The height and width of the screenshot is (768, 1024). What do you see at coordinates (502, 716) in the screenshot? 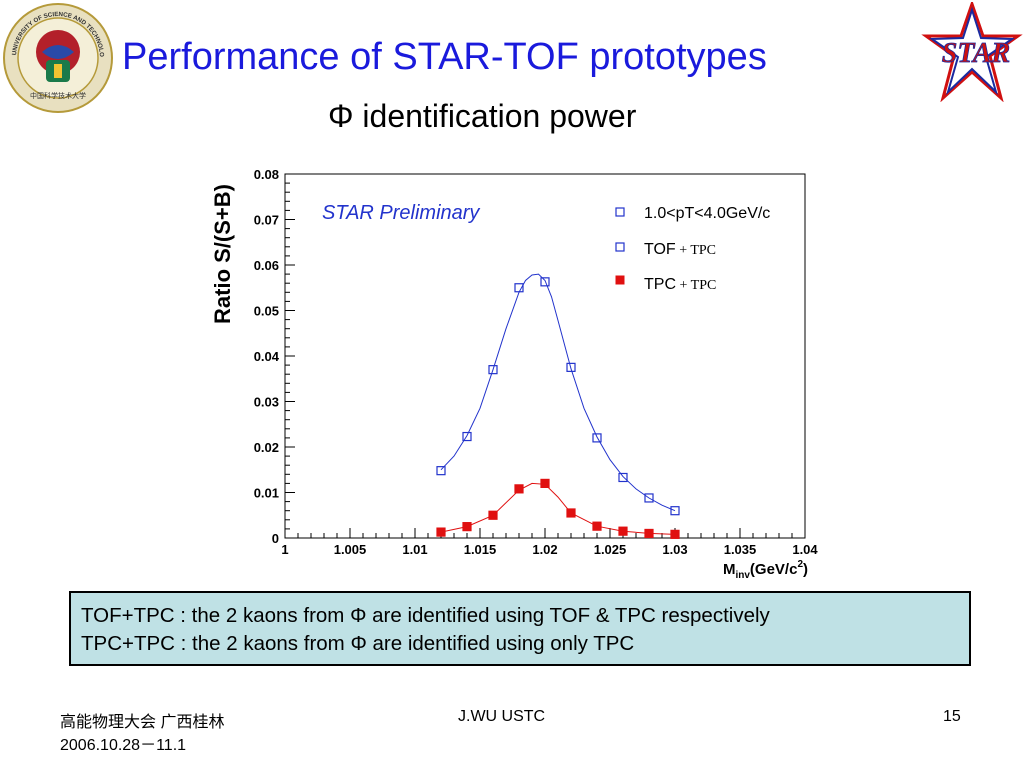
I see `footer-author: J.WU USTC` at bounding box center [502, 716].